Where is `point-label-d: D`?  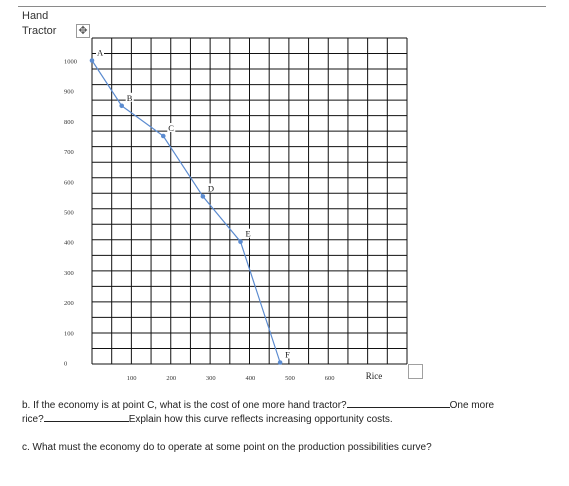 point-label-d: D is located at coordinates (211, 188).